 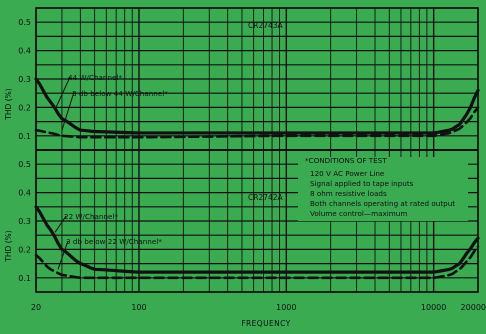 What do you see at coordinates (24, 221) in the screenshot?
I see `y-tick-label-1-0.3: 0.3` at bounding box center [24, 221].